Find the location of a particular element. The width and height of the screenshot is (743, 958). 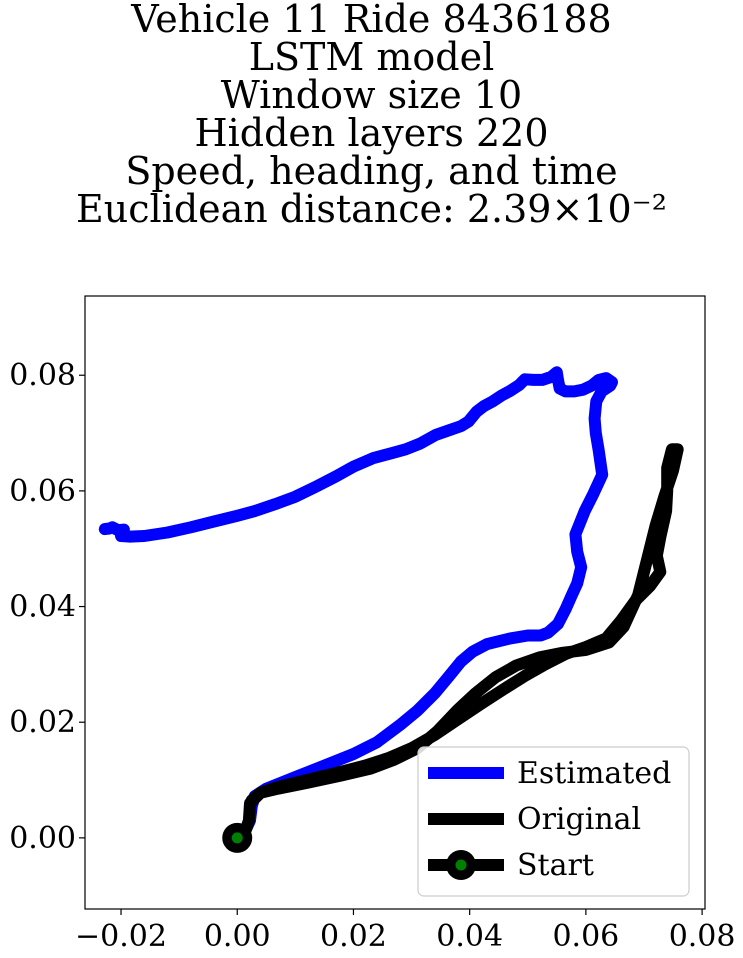

legend-entry-start: Start is located at coordinates (511, 865).